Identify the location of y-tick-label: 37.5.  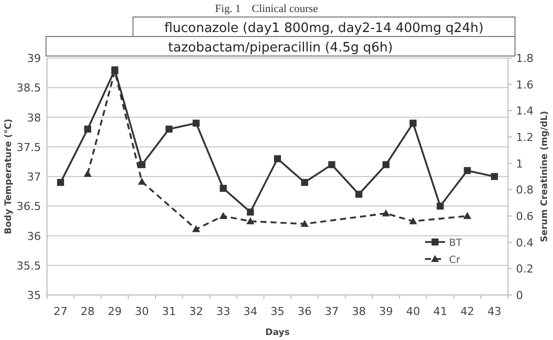
(28, 147).